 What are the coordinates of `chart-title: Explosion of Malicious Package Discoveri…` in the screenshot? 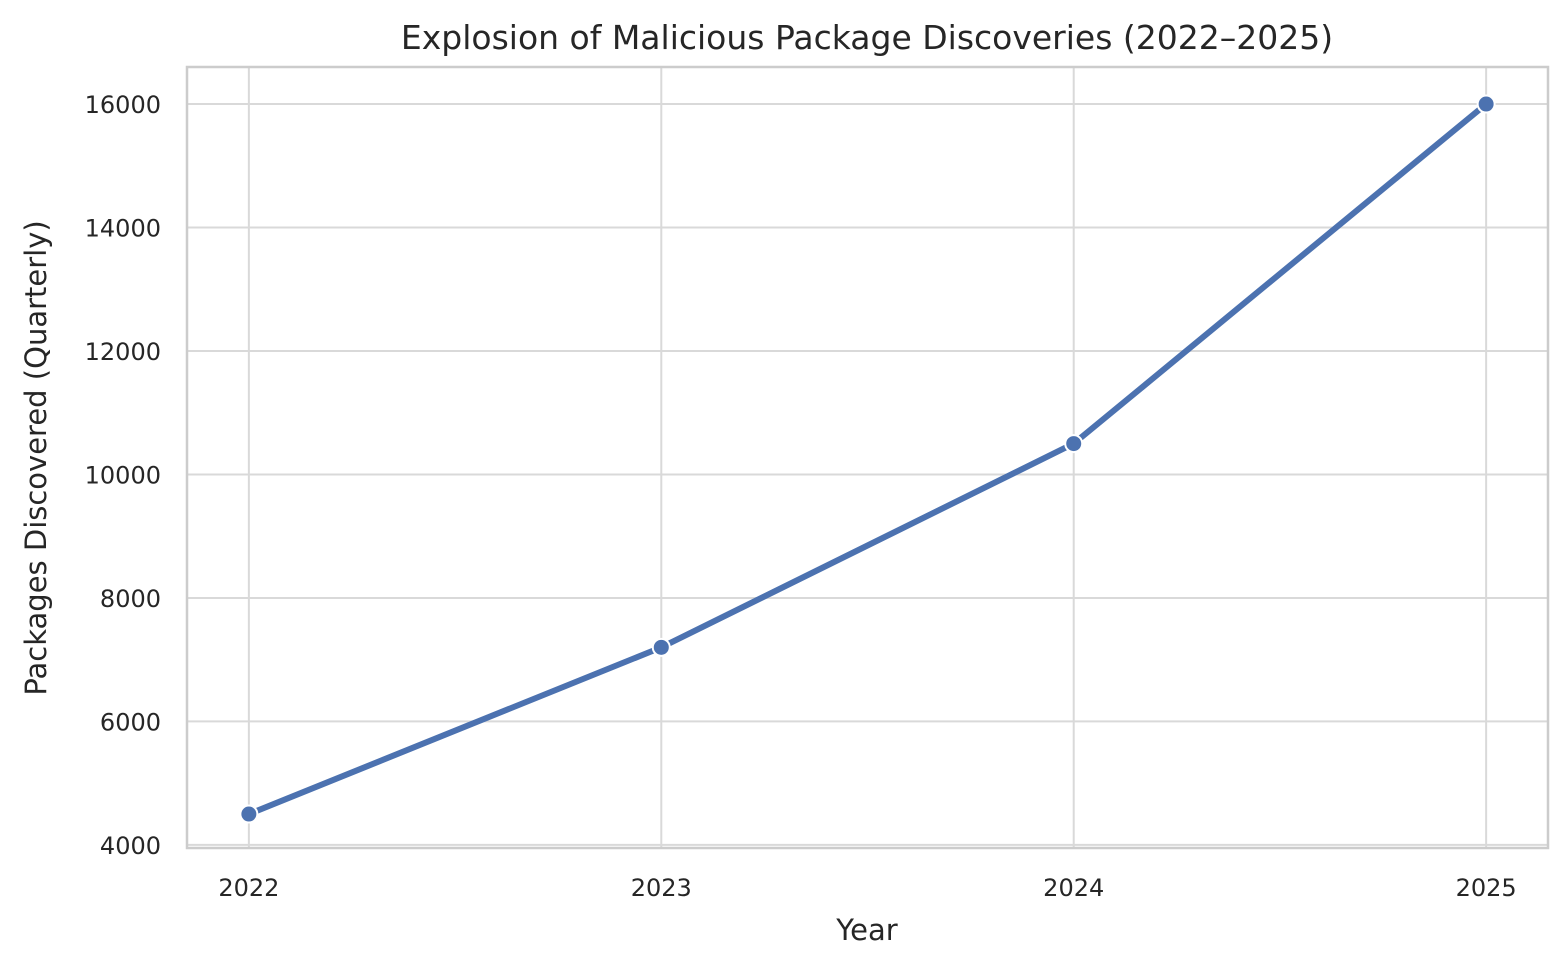 It's located at (867, 37).